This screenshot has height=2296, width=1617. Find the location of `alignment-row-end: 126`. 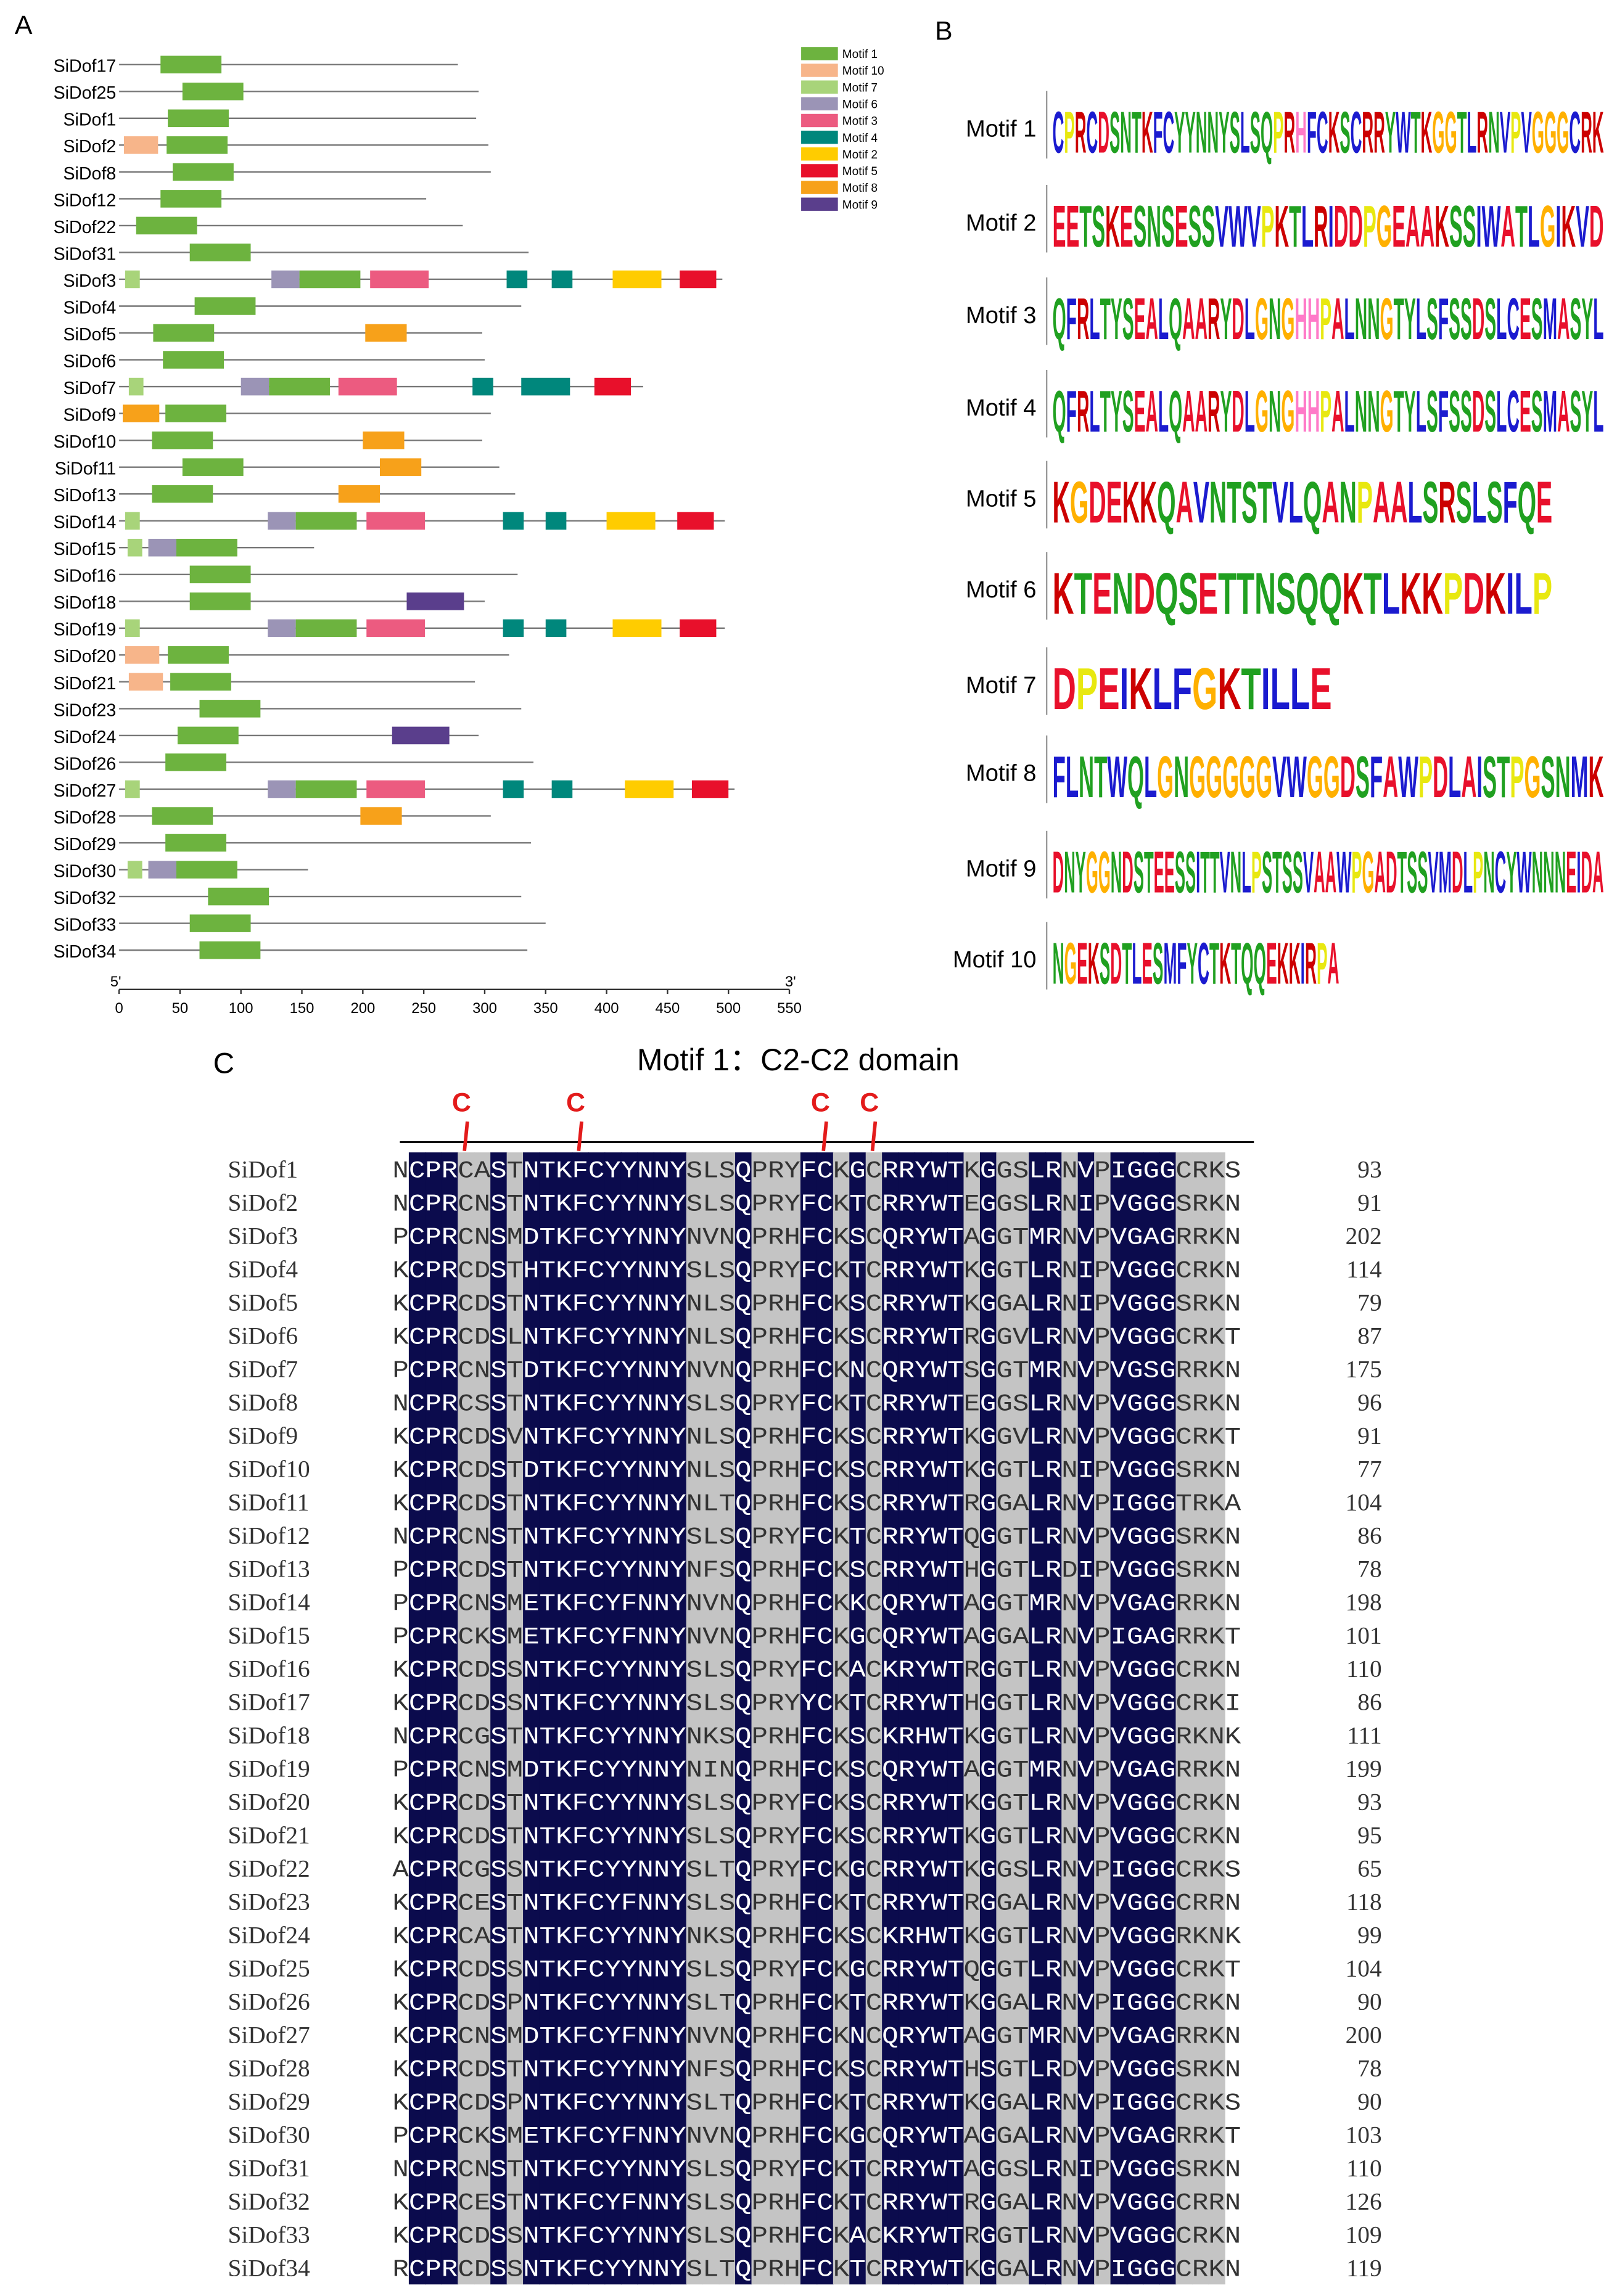

alignment-row-end: 126 is located at coordinates (1364, 2201).